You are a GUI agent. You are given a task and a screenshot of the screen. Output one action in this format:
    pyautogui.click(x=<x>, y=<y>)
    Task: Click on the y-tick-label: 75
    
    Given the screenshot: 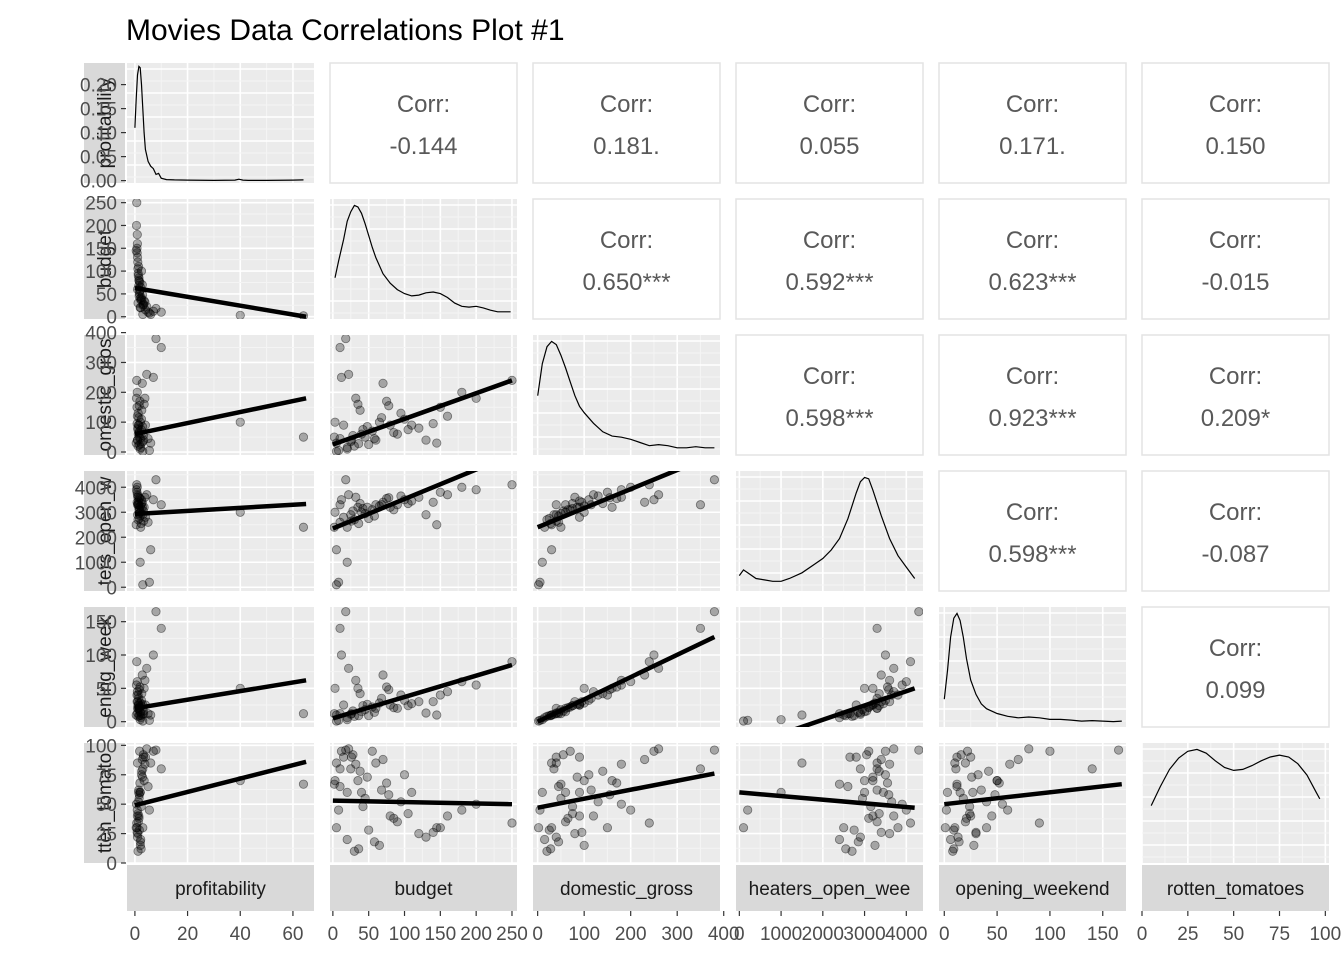 What is the action you would take?
    pyautogui.click(x=106, y=776)
    